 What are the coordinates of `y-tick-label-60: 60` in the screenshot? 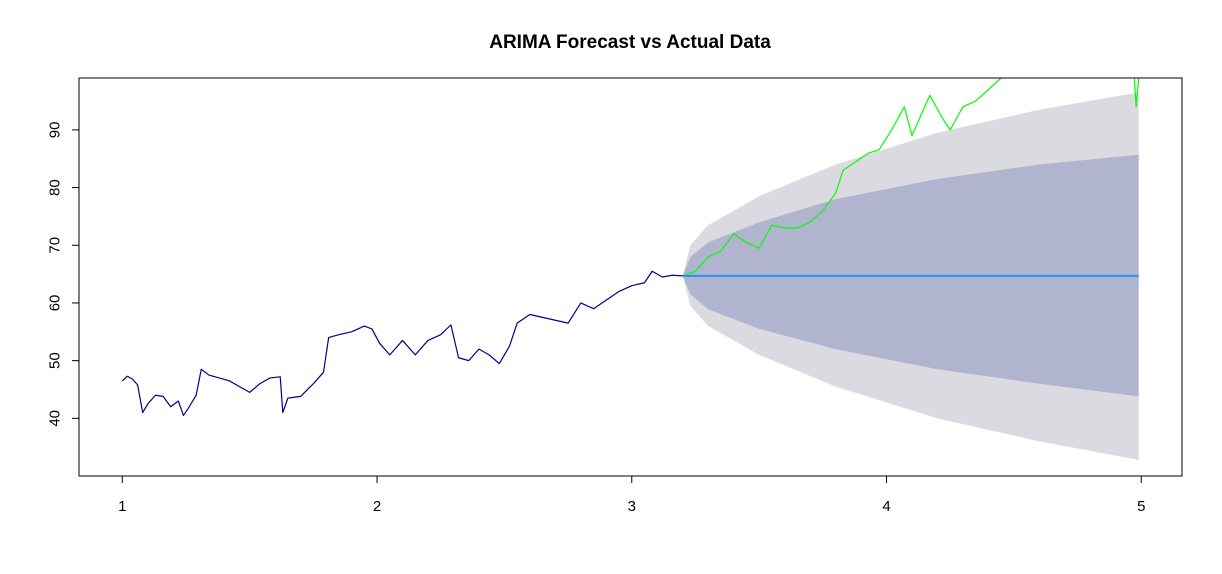 It's located at (55, 303).